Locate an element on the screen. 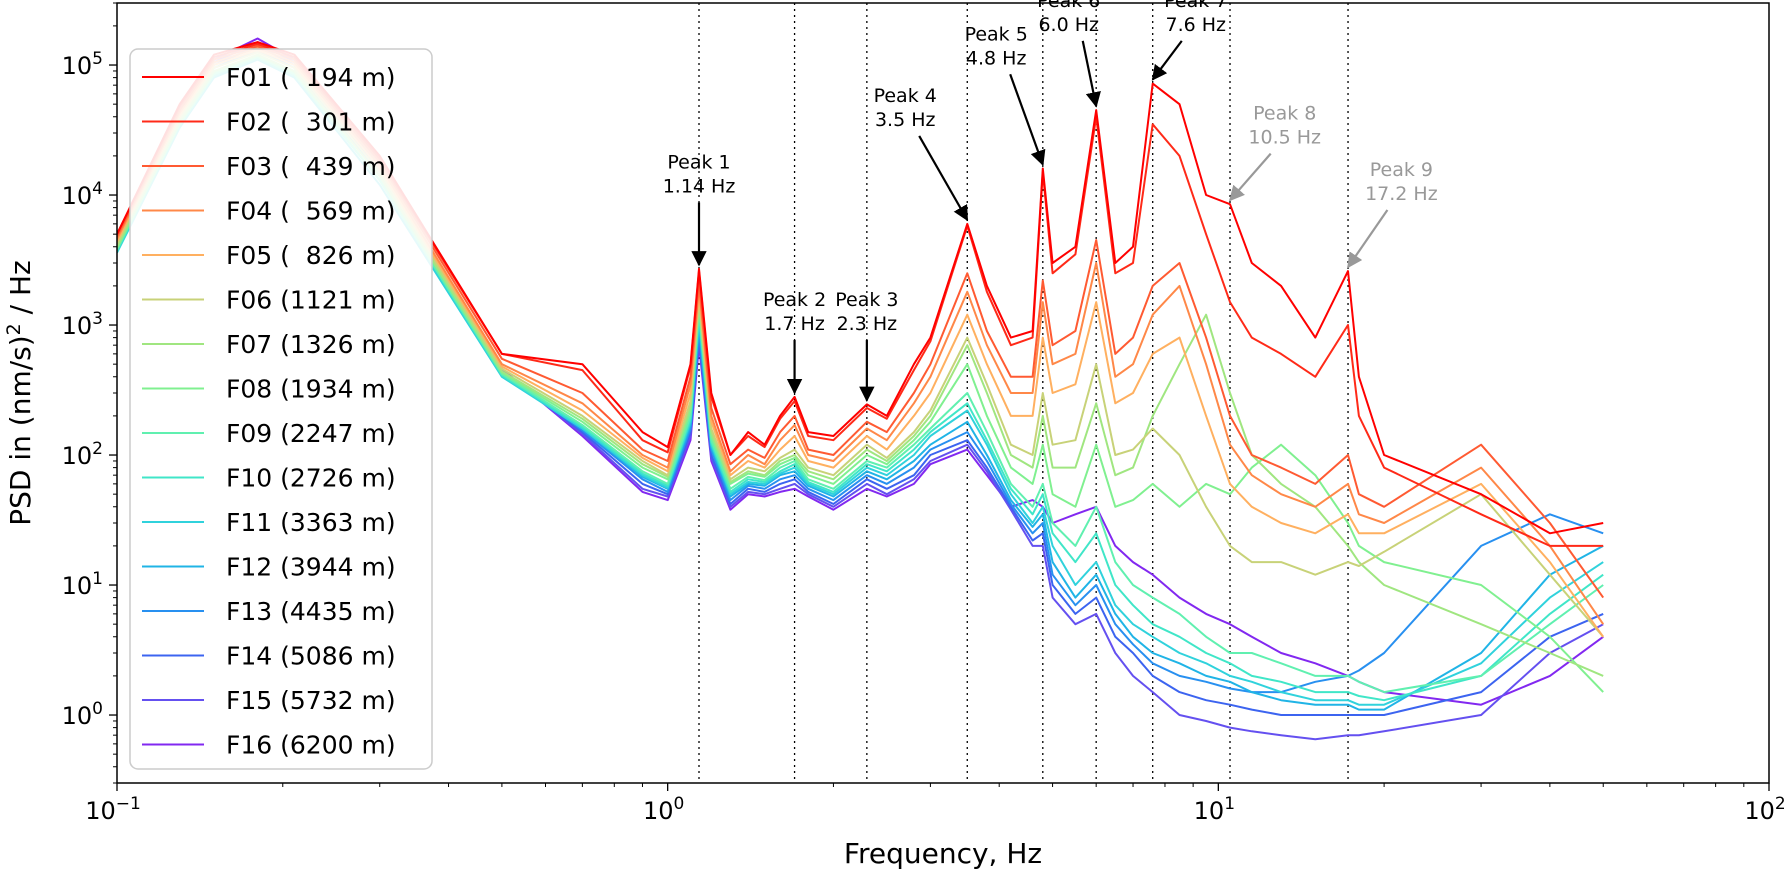 This screenshot has height=873, width=1791. peak-annotation-3: Peak 32.3 Hz is located at coordinates (866, 345).